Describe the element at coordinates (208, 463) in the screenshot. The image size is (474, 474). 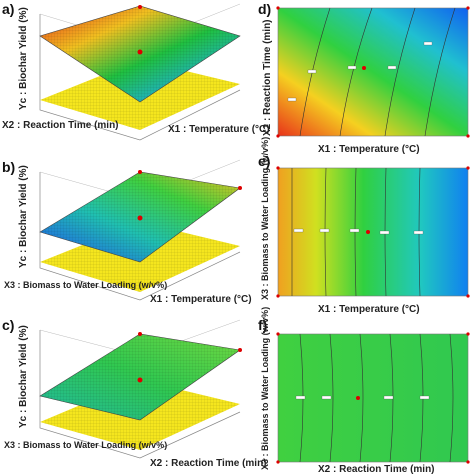
I see `x-axis-label-c: X2 : Reaction Time (min)` at that location.